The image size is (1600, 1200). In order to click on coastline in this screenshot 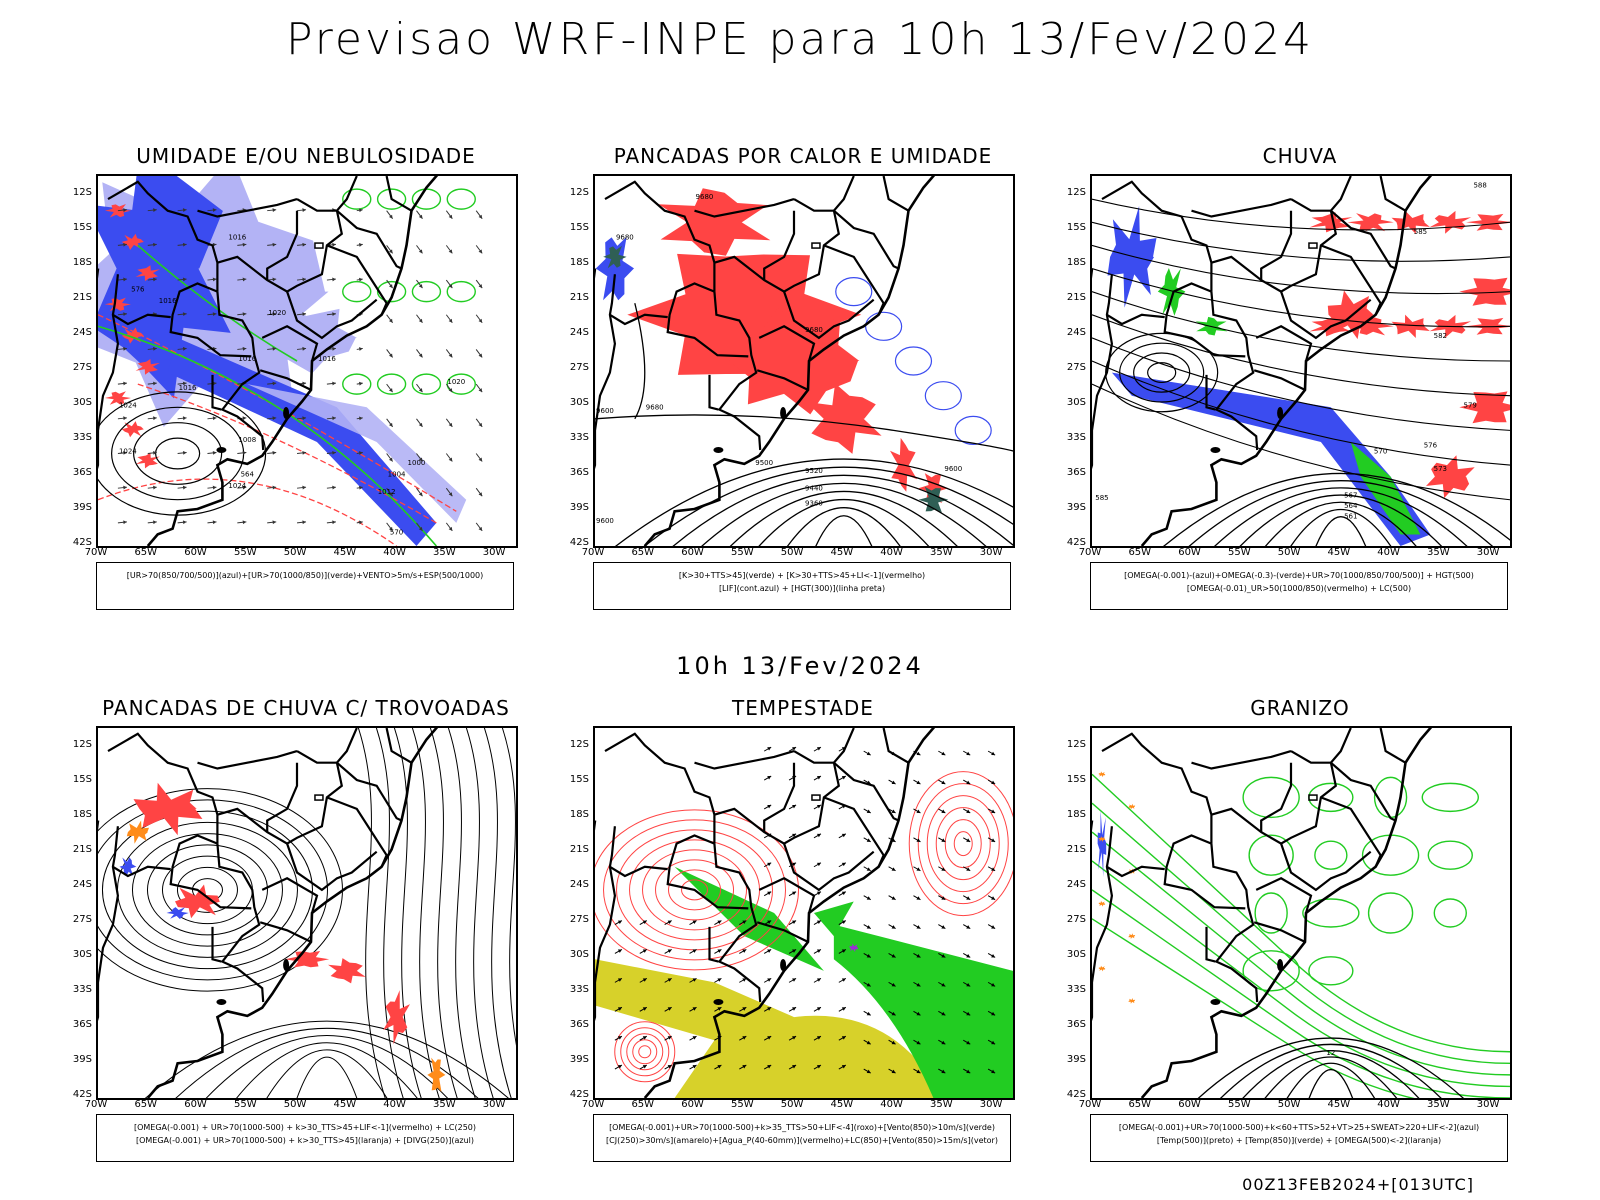, I will do `click(1286, 913)`.